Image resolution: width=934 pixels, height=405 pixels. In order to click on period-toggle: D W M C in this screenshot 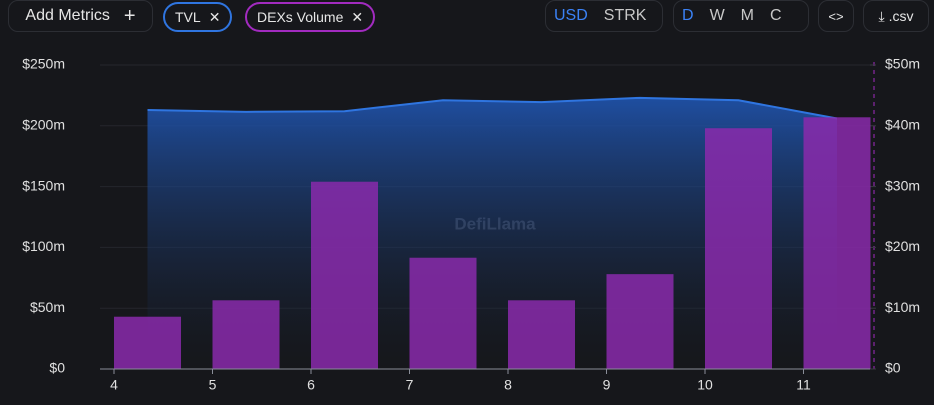, I will do `click(741, 16)`.